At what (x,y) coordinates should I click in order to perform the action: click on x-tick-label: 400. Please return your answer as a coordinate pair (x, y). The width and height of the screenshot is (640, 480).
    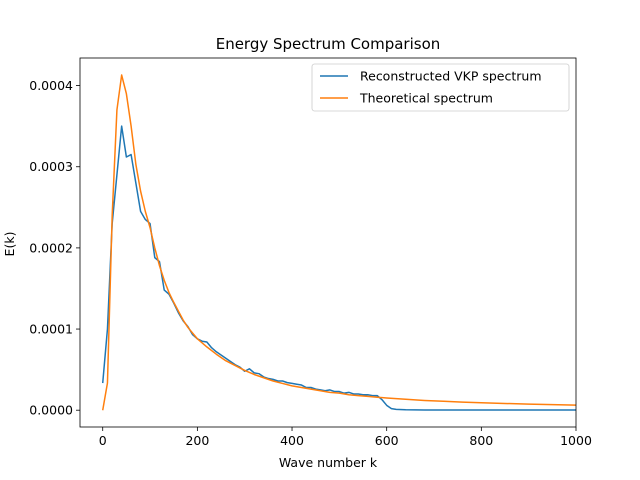
    Looking at the image, I should click on (292, 440).